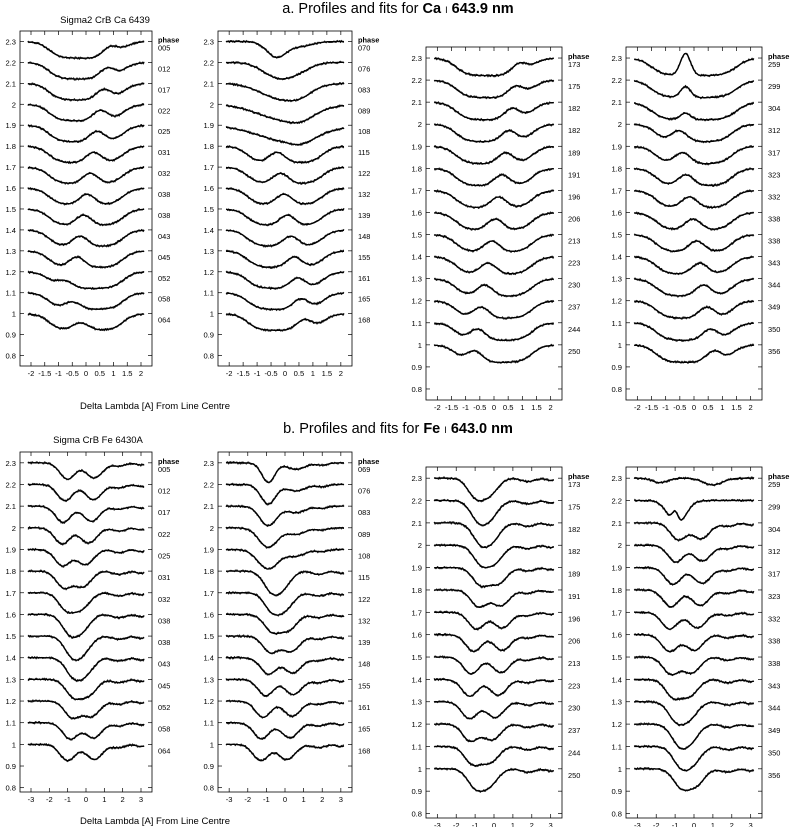 Image resolution: width=795 pixels, height=827 pixels. I want to click on phase-label: 017, so click(164, 89).